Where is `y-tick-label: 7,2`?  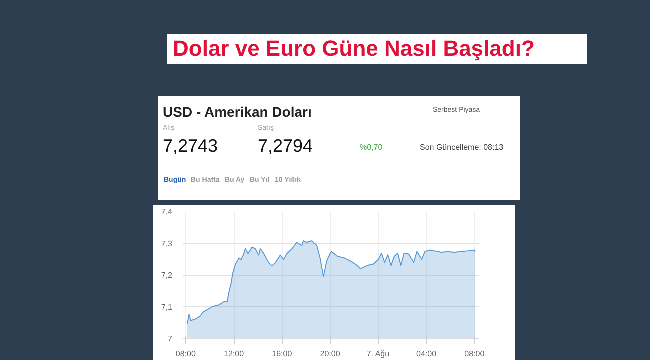
y-tick-label: 7,2 is located at coordinates (167, 275).